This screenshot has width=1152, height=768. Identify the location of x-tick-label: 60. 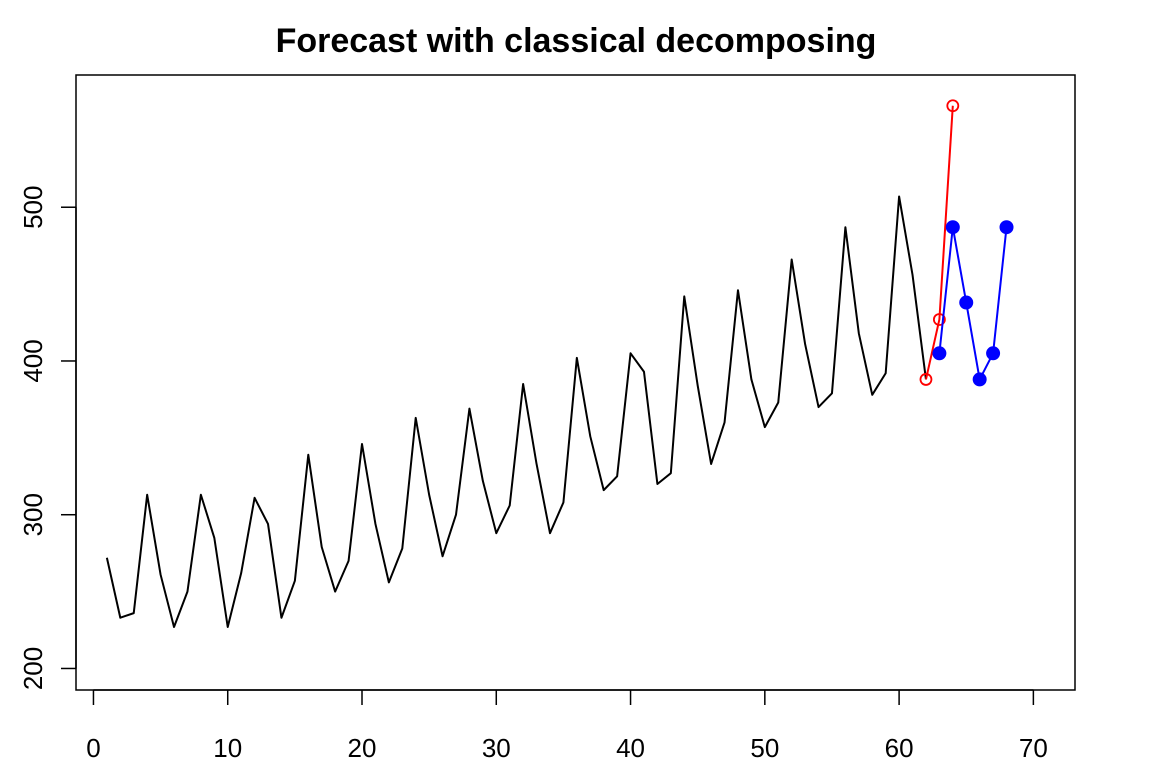
(899, 748).